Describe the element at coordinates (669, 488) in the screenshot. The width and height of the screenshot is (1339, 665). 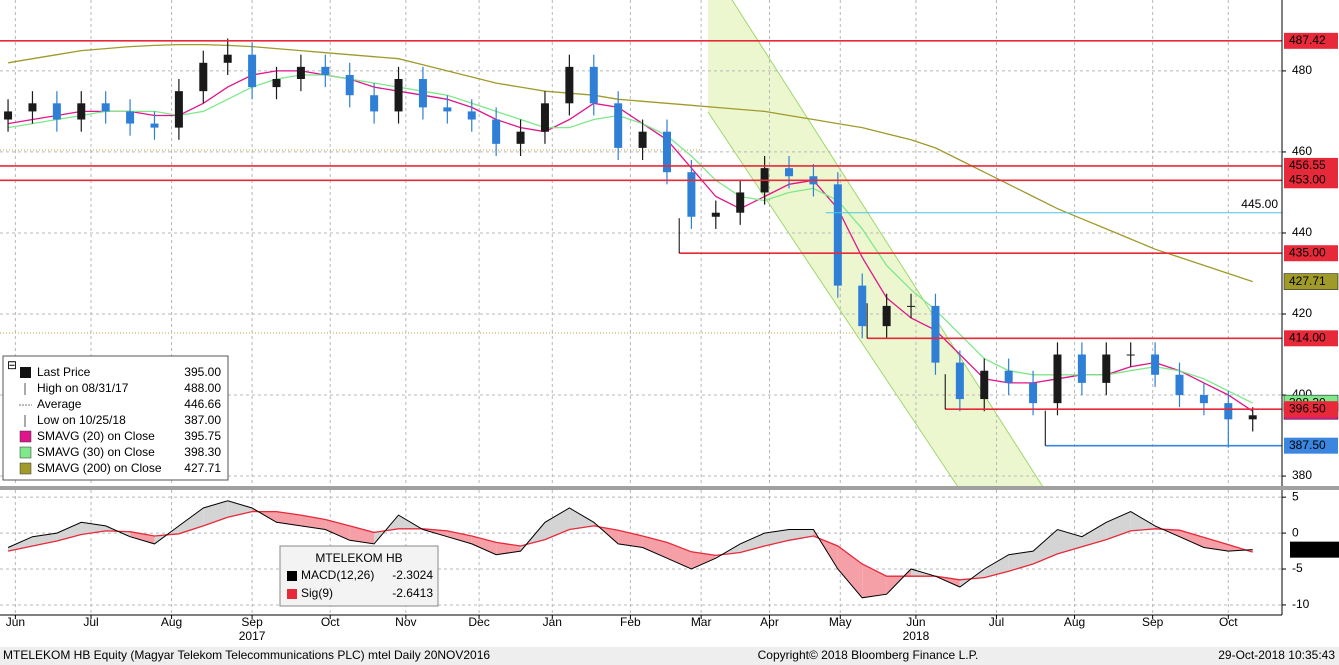
I see `panel-separator` at that location.